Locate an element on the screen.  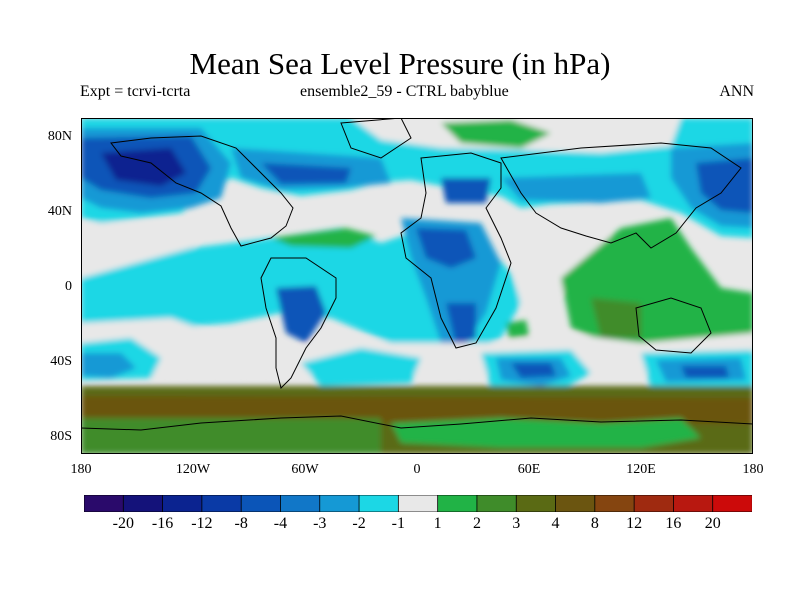
lat-label-40n: 40N is located at coordinates (59, 211).